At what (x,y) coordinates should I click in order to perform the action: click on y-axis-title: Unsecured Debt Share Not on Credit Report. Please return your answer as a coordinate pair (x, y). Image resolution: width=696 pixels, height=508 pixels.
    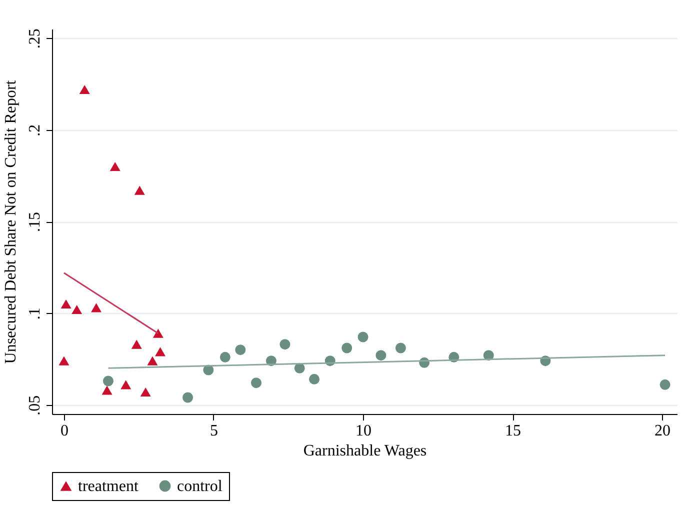
    Looking at the image, I should click on (11, 222).